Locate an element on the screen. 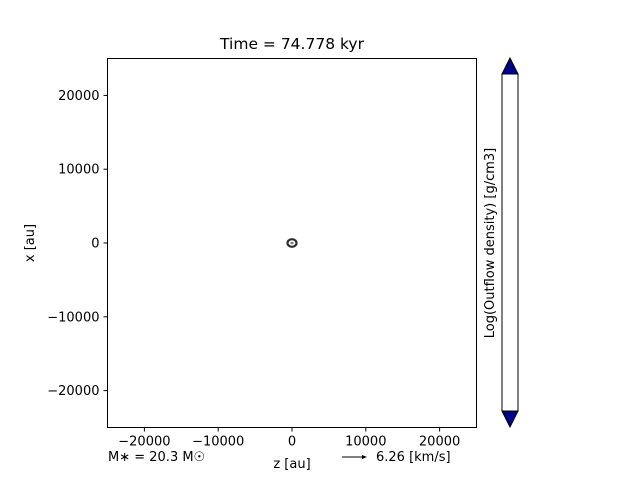 This screenshot has width=640, height=480. x-tick-label: 0 is located at coordinates (292, 442).